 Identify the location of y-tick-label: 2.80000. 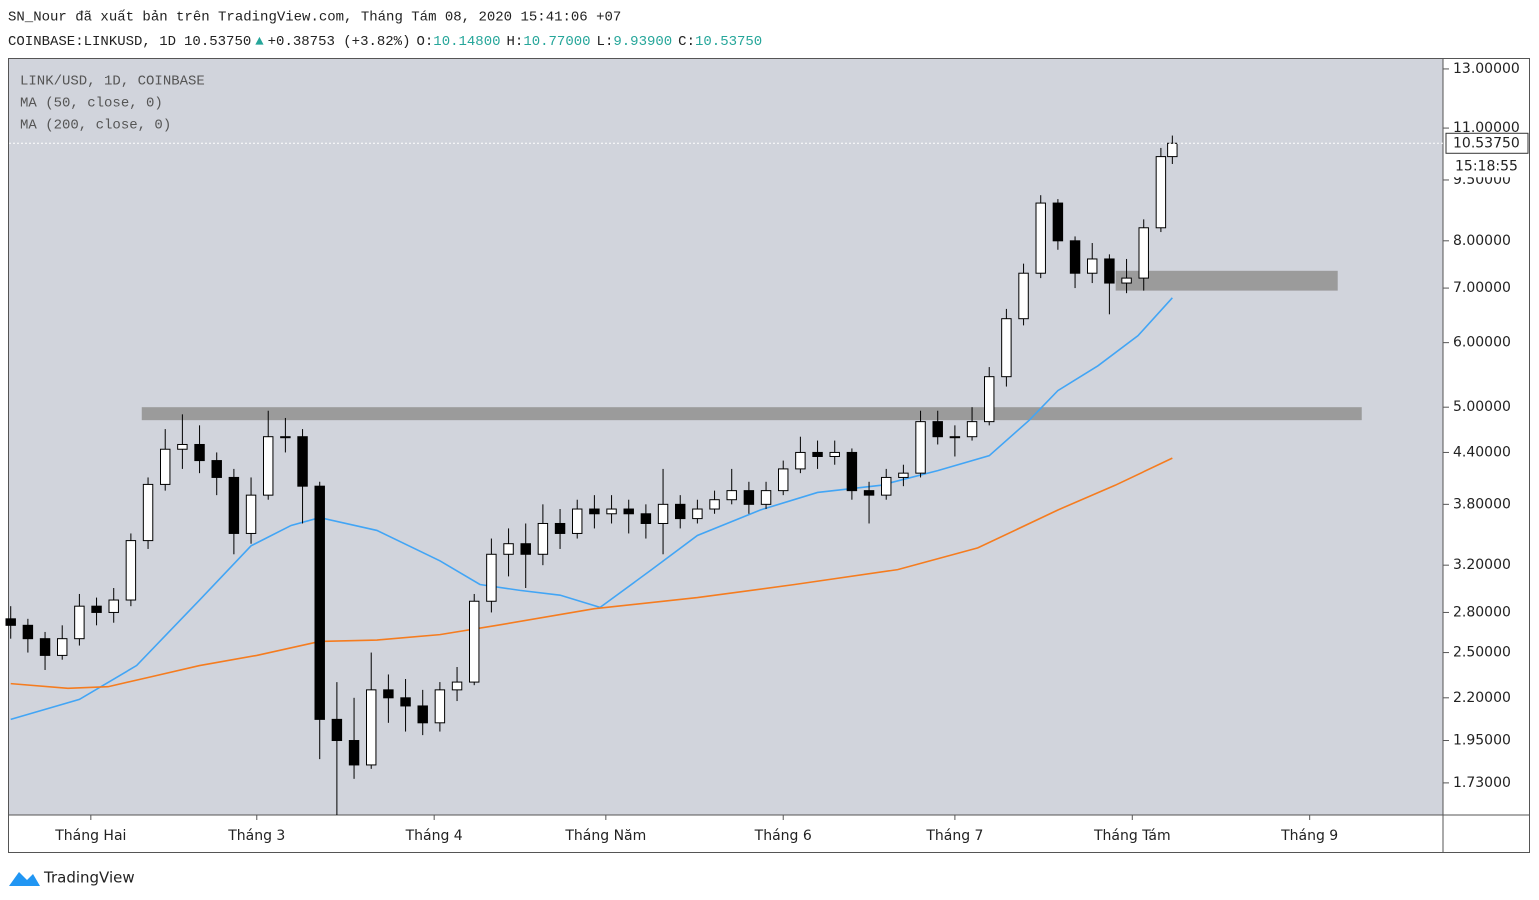
(1482, 612).